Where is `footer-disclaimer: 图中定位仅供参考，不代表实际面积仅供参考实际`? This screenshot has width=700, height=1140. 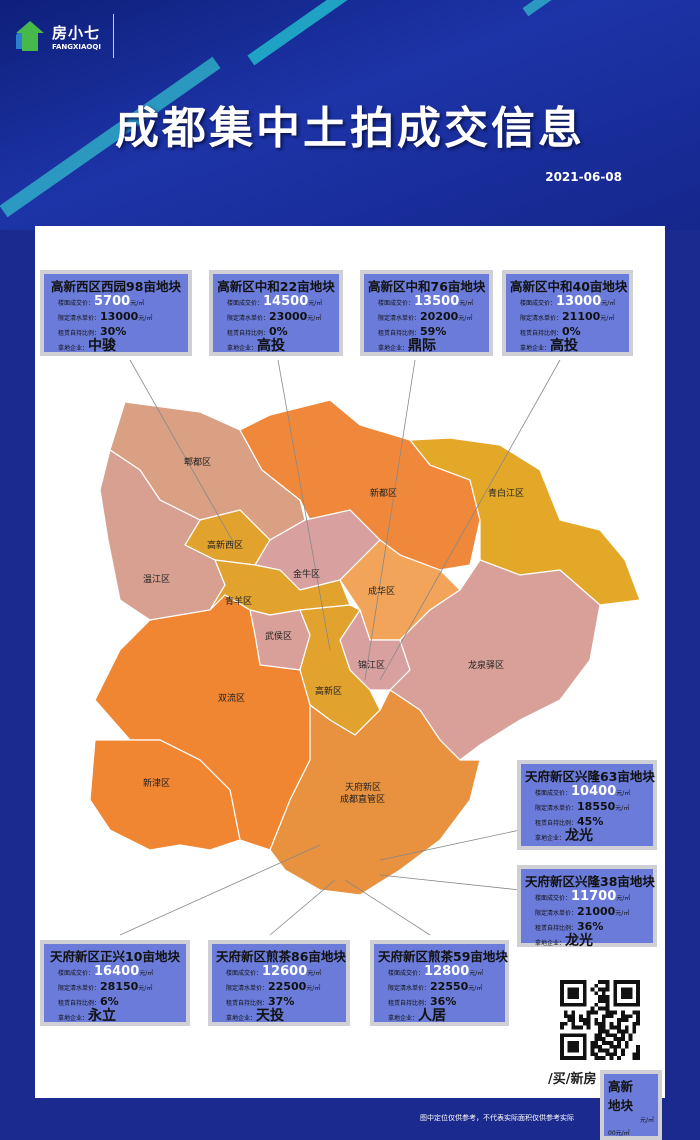
footer-disclaimer: 图中定位仅供参考，不代表实际面积仅供参考实际 is located at coordinates (497, 1118).